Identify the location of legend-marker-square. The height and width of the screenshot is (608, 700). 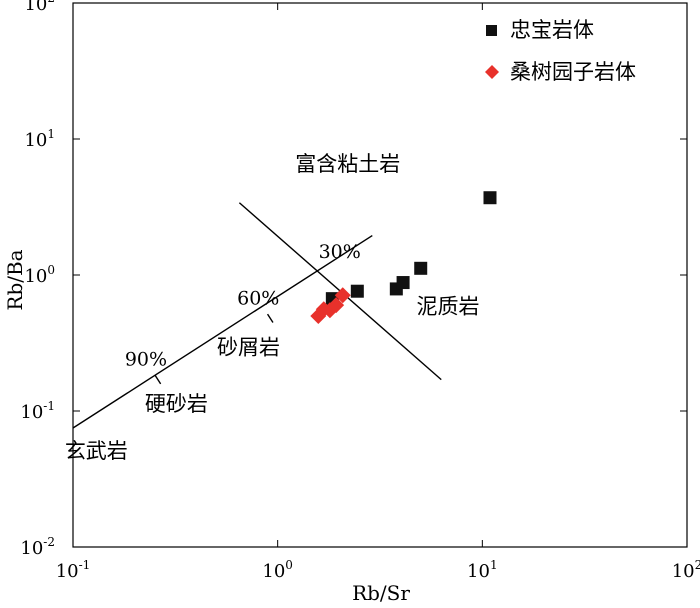
(491, 30).